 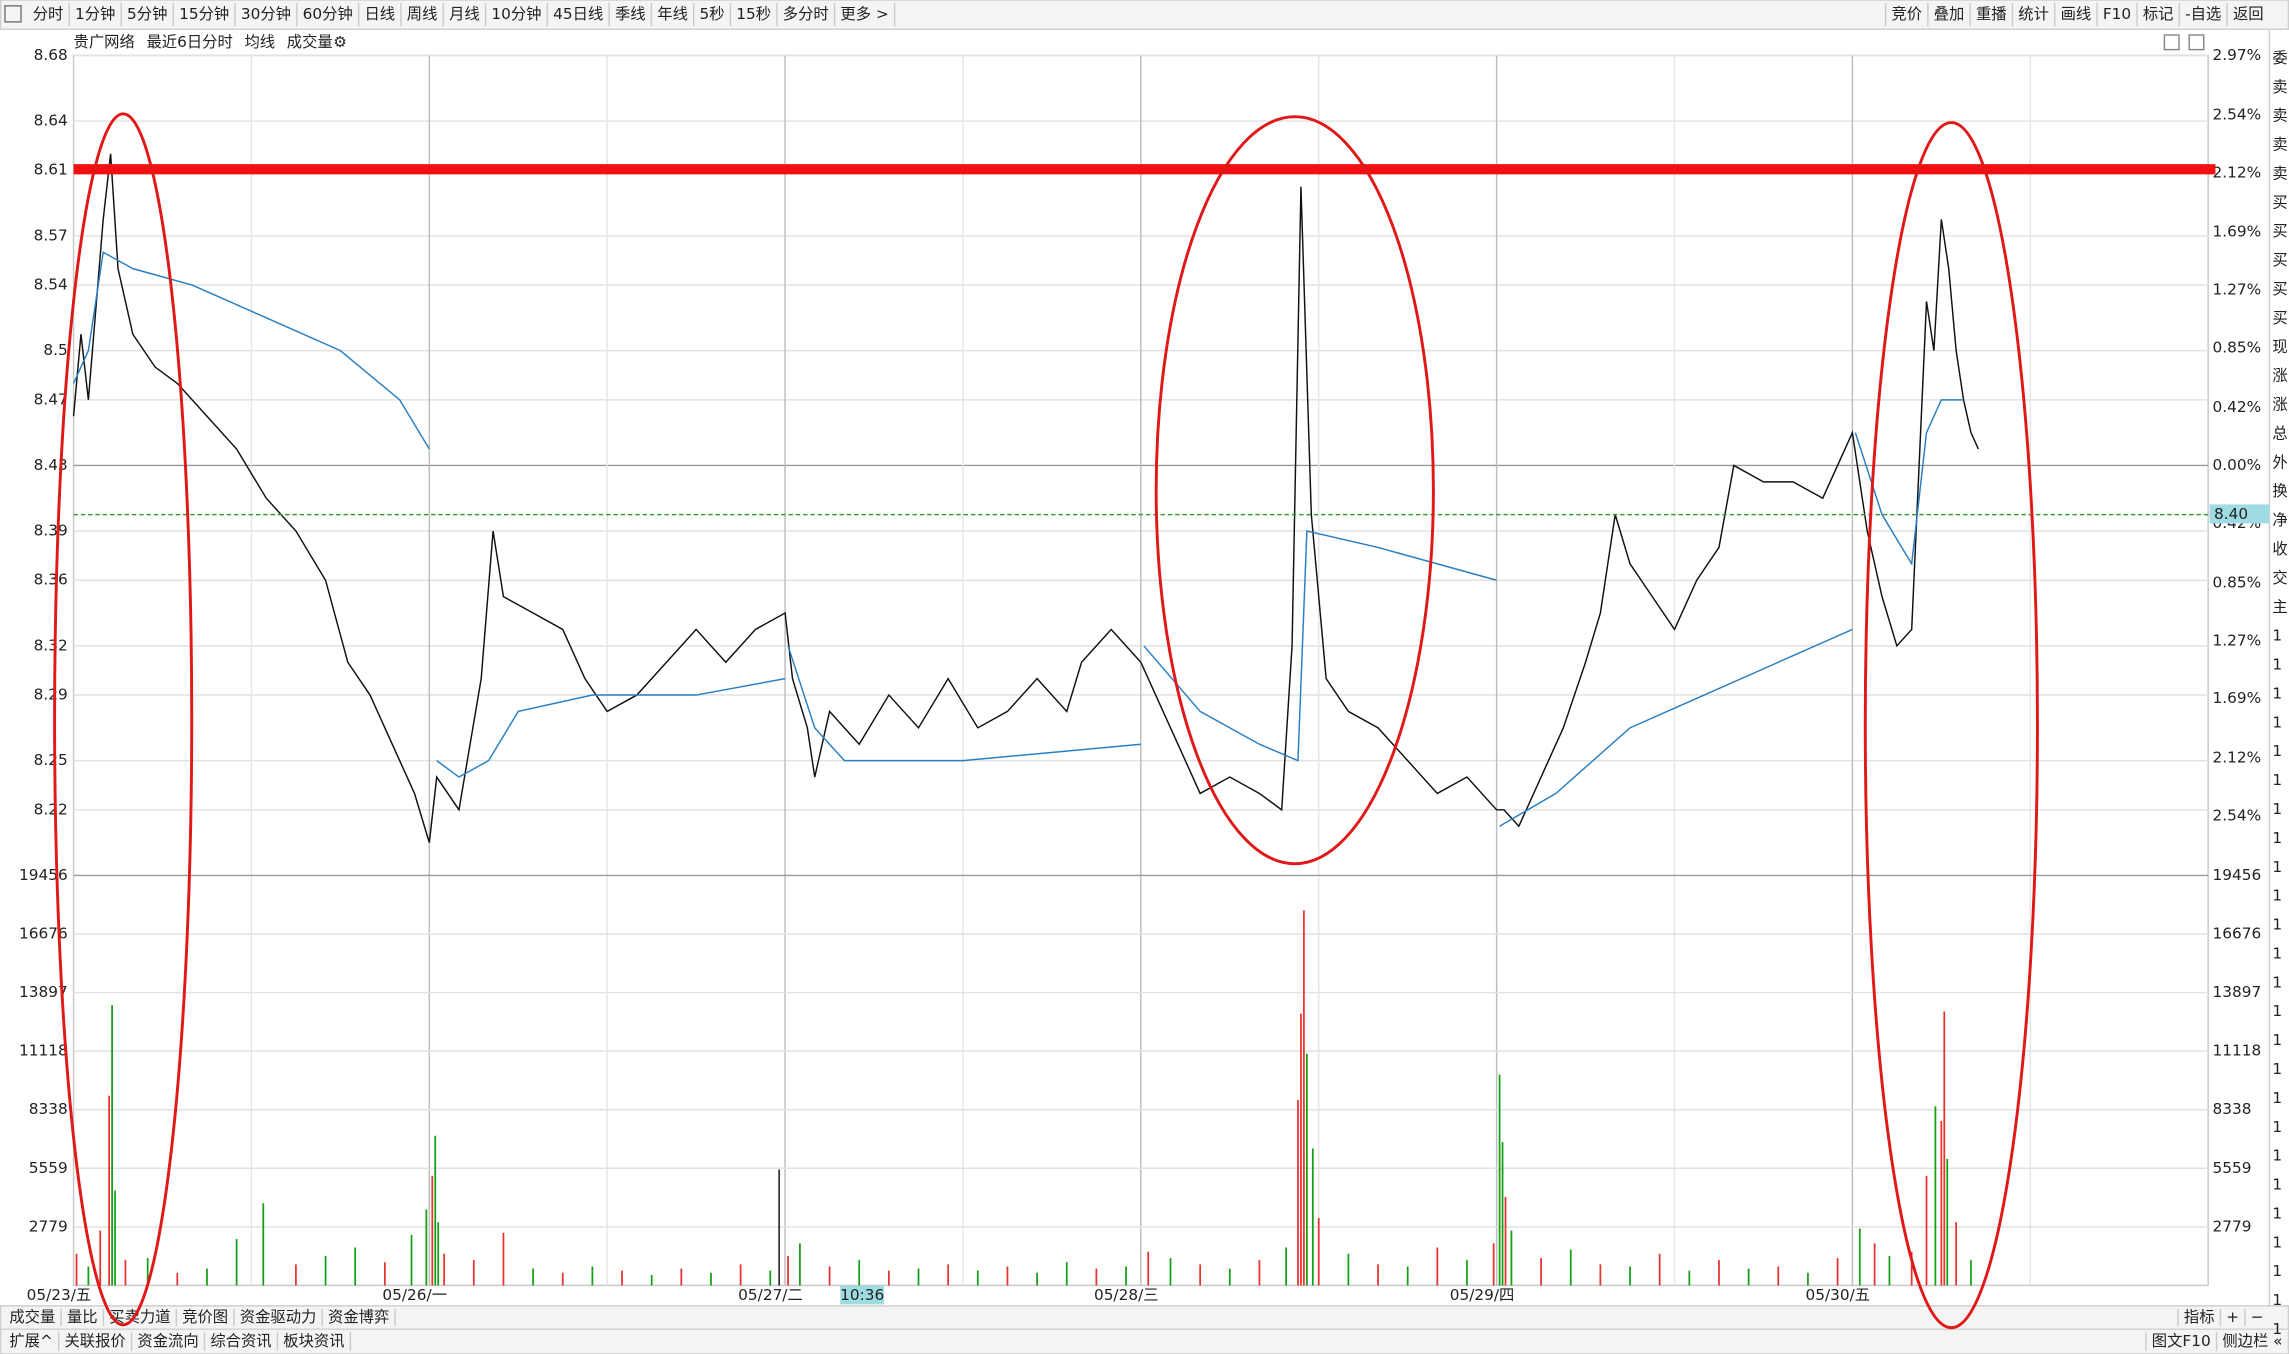 What do you see at coordinates (48, 1168) in the screenshot?
I see `volume-tick-label: 5559` at bounding box center [48, 1168].